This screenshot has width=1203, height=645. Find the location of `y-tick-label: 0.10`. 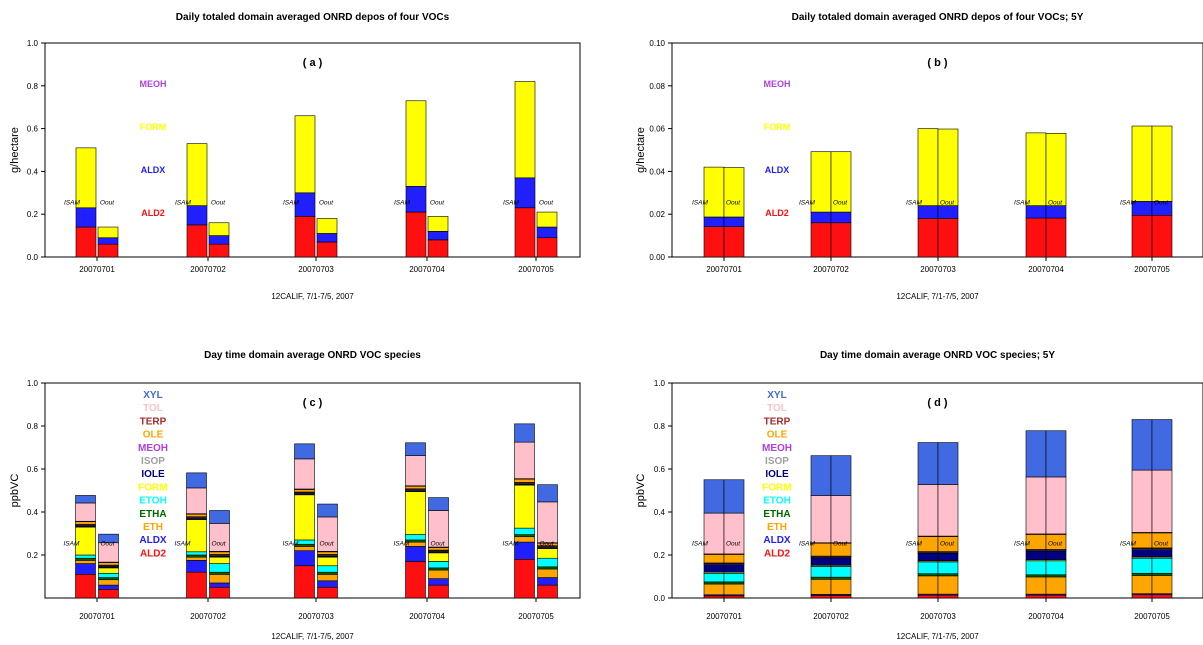

y-tick-label: 0.10 is located at coordinates (657, 43).